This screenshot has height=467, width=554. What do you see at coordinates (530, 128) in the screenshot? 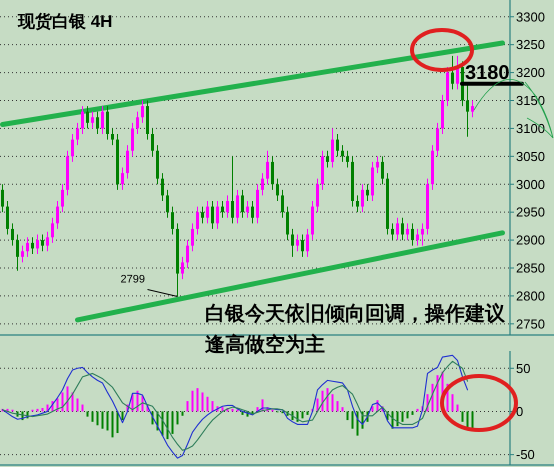
I see `y-tick-label: 3100` at bounding box center [530, 128].